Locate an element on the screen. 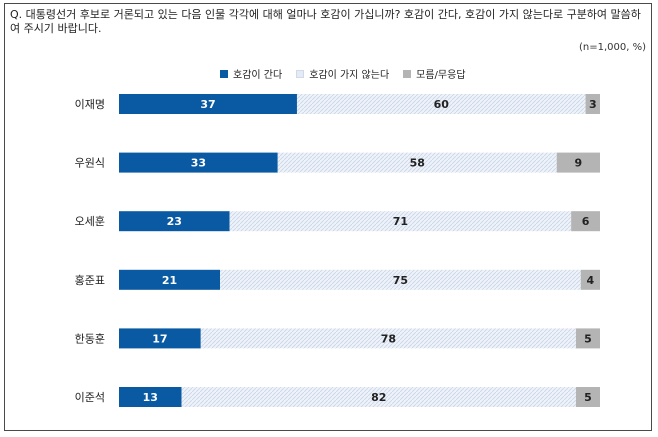  data-label-unknown: 9 is located at coordinates (579, 163).